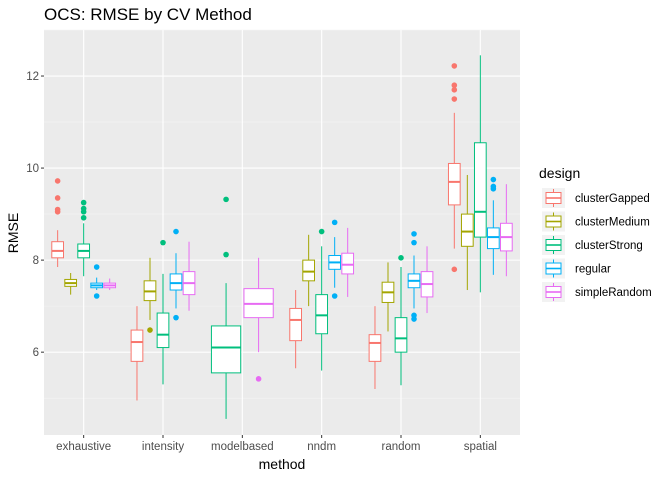 The height and width of the screenshot is (480, 672). Describe the element at coordinates (612, 223) in the screenshot. I see `legend-label: clusterMedium` at that location.